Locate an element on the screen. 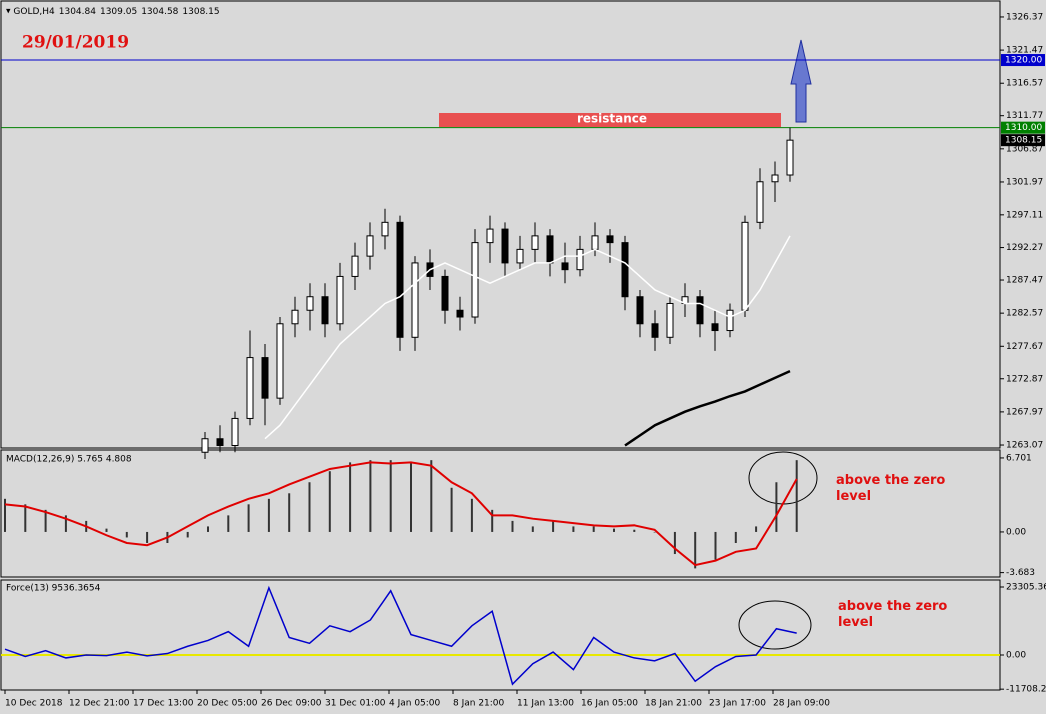  x-tick-label: 18 Jan 21:00 is located at coordinates (673, 704).